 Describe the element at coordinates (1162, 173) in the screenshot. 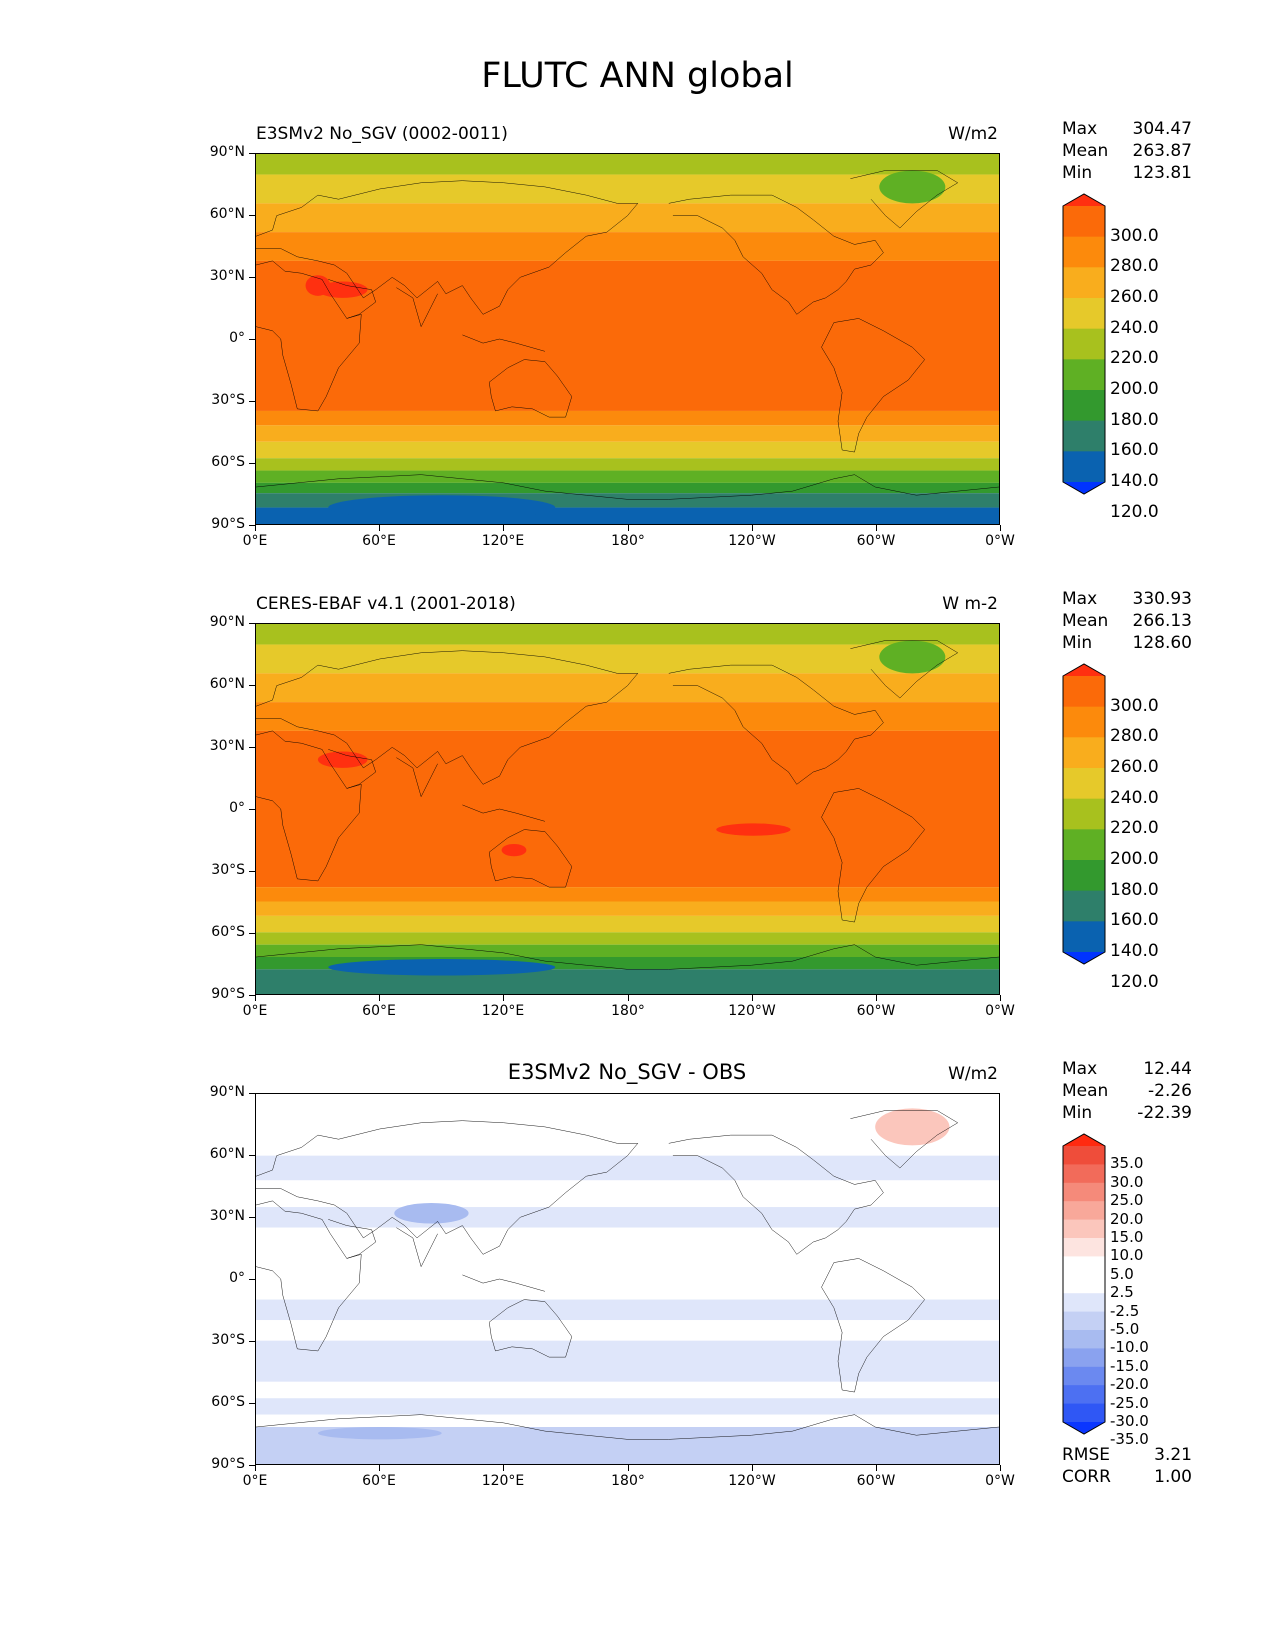

I see `min-value: 123.81` at that location.